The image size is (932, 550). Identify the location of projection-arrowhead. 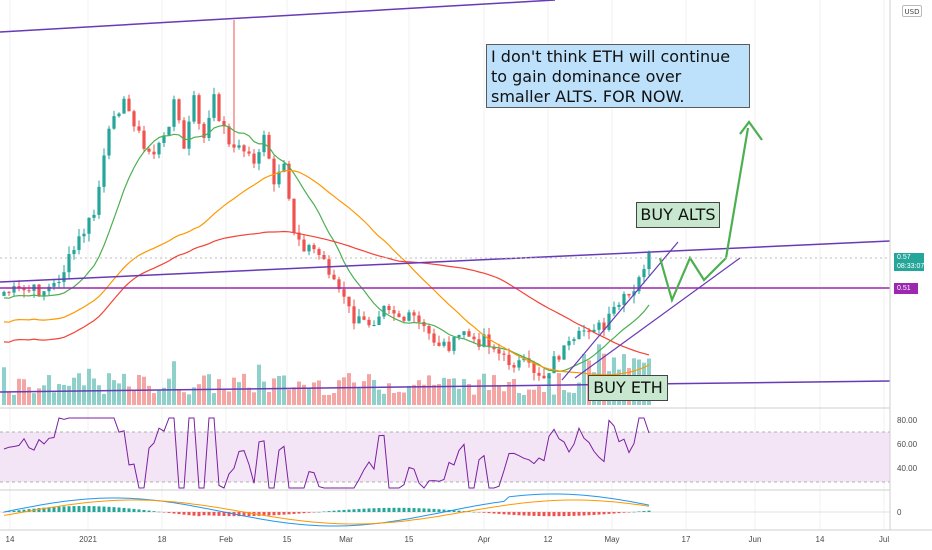
(751, 130).